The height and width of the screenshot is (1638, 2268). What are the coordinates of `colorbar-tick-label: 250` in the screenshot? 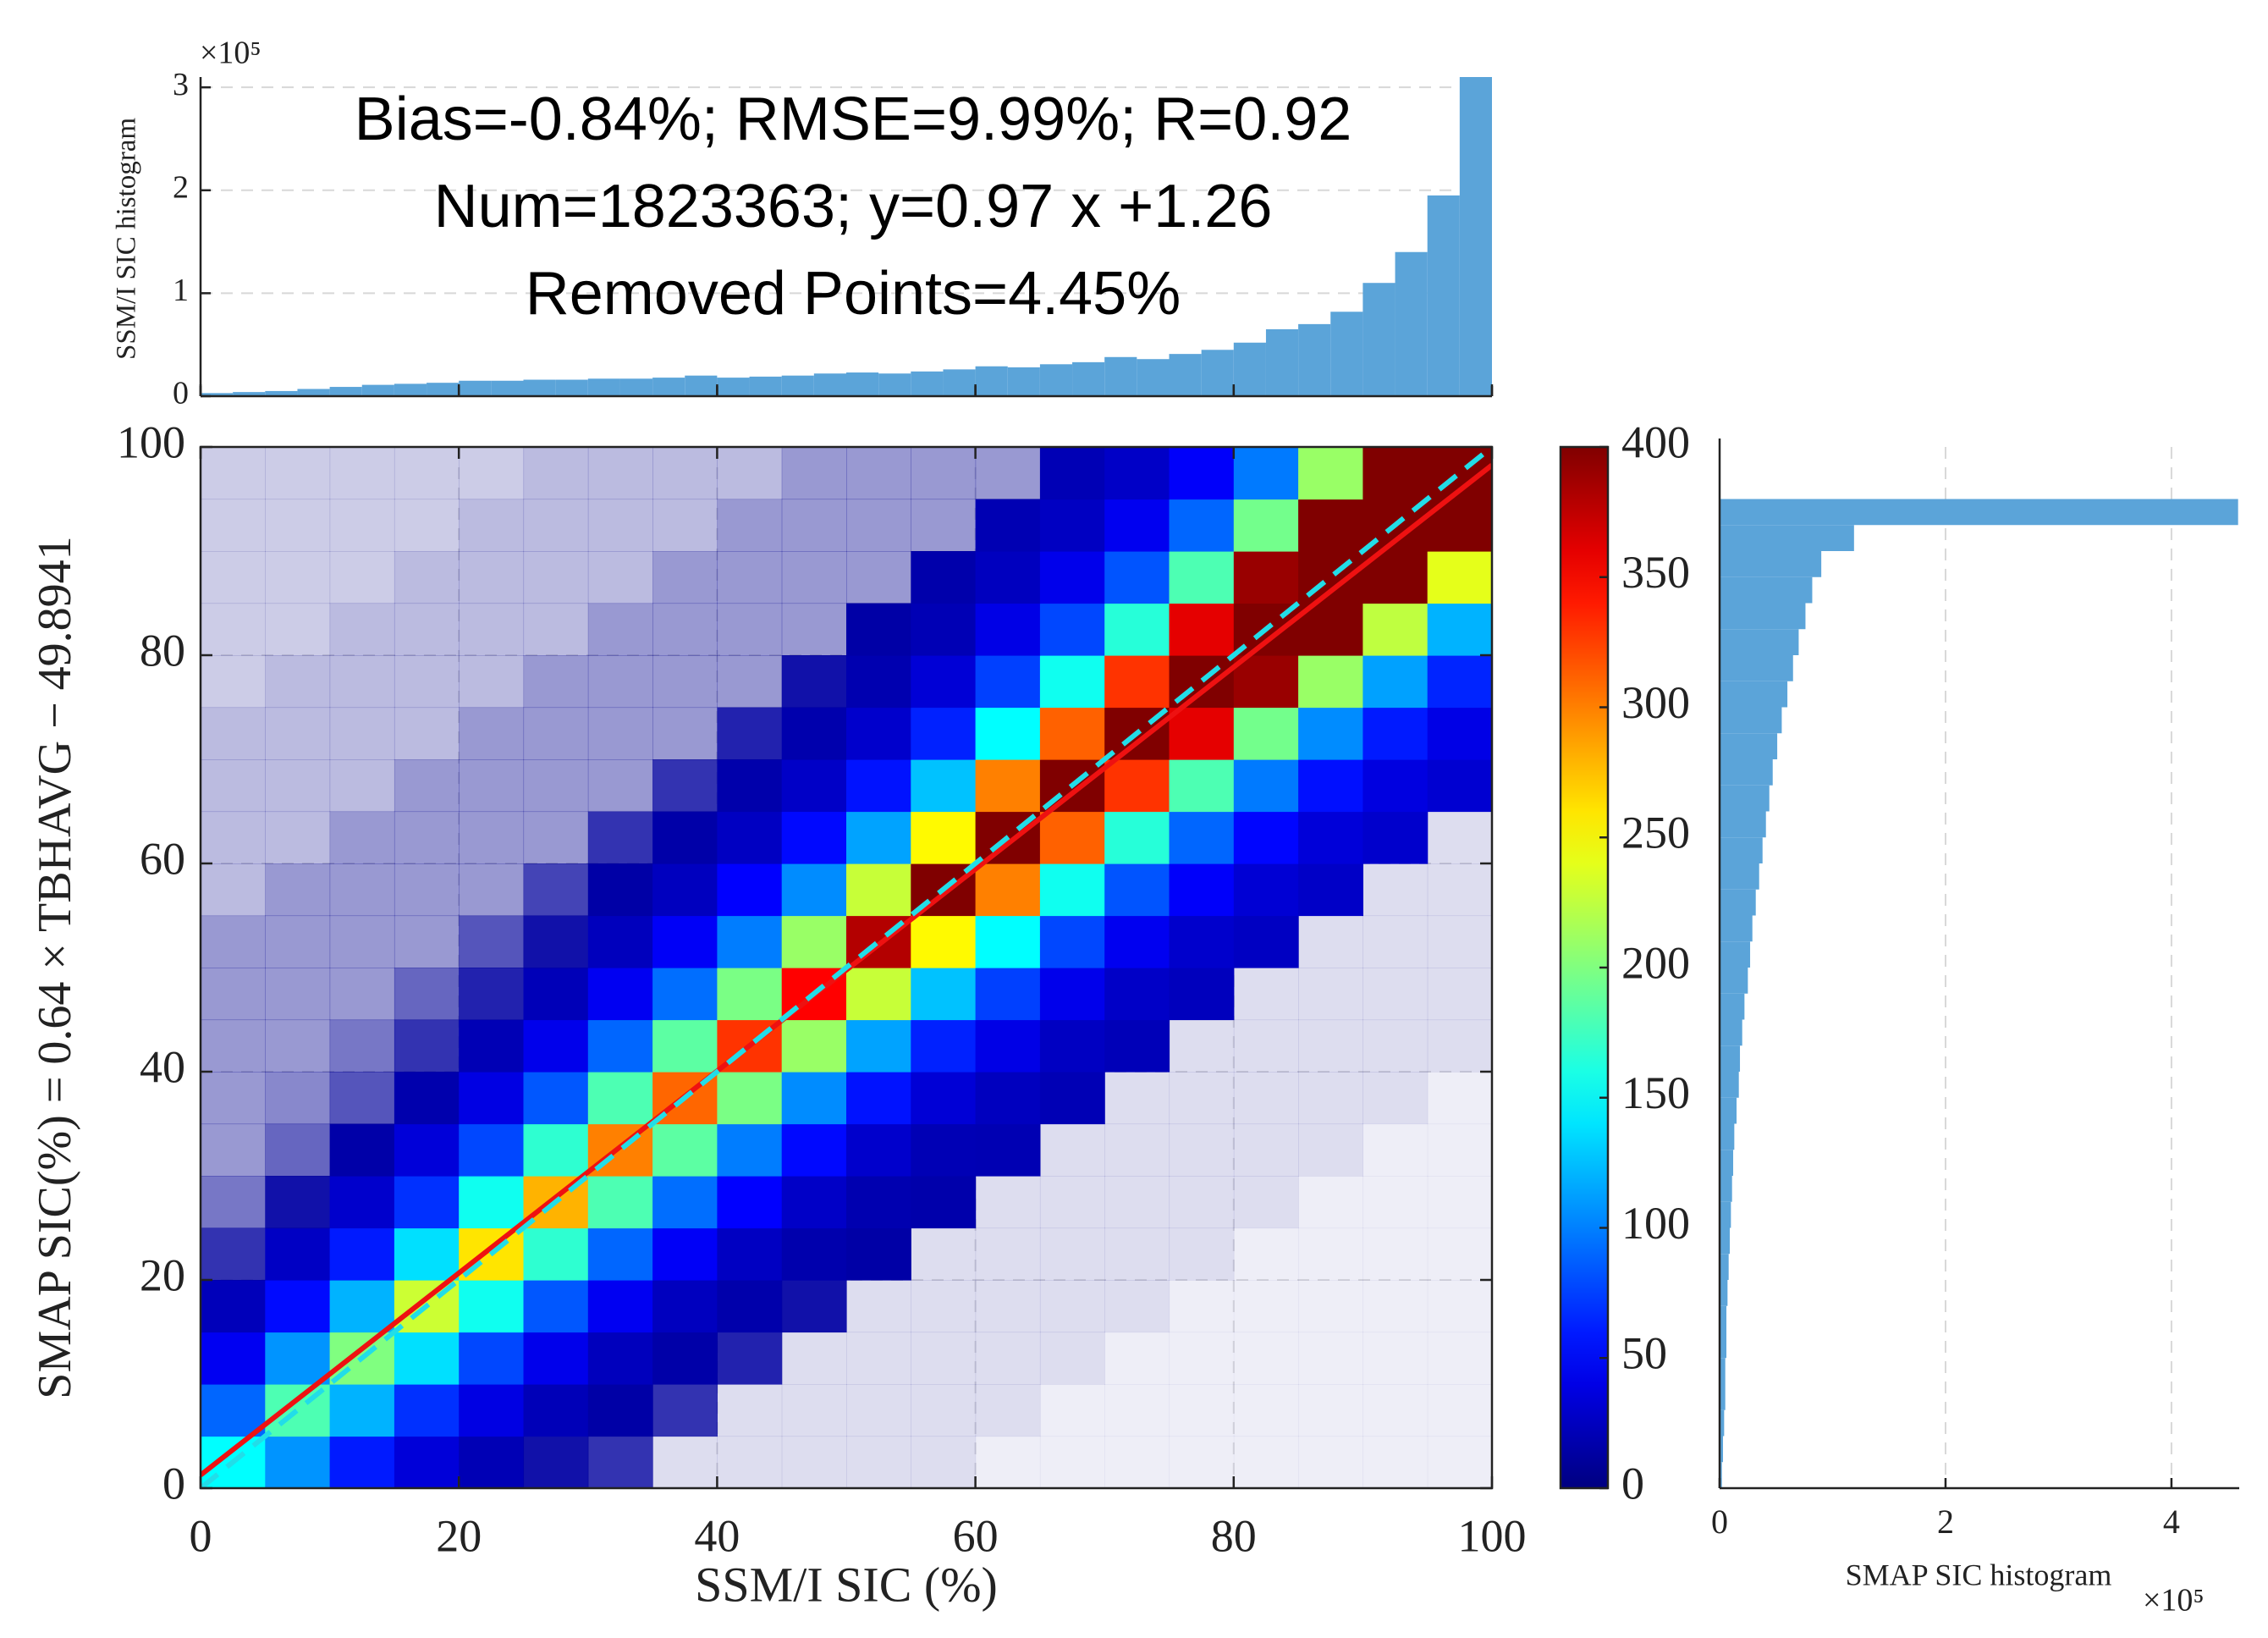 It's located at (1655, 833).